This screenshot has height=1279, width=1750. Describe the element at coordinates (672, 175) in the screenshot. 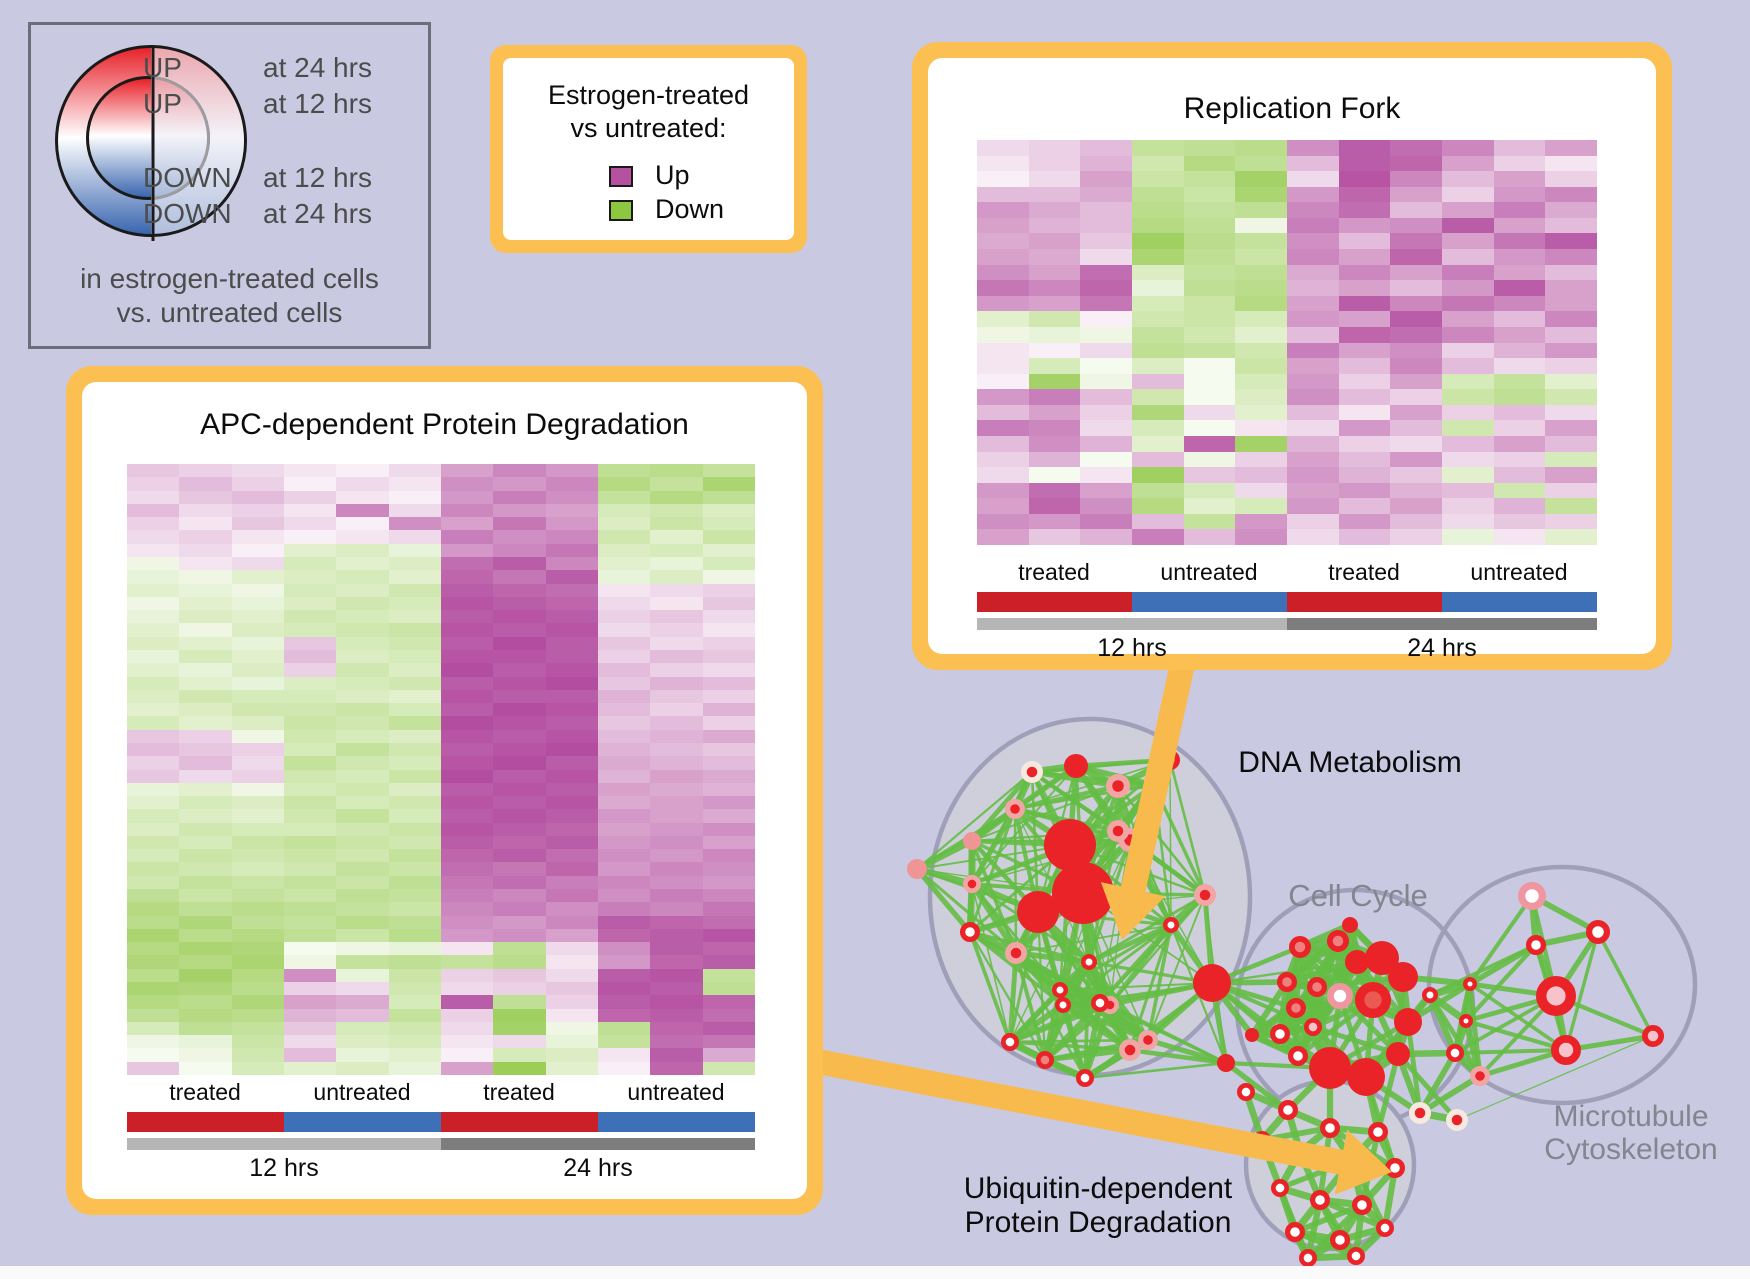

I see `up-swatch-label: Up` at that location.